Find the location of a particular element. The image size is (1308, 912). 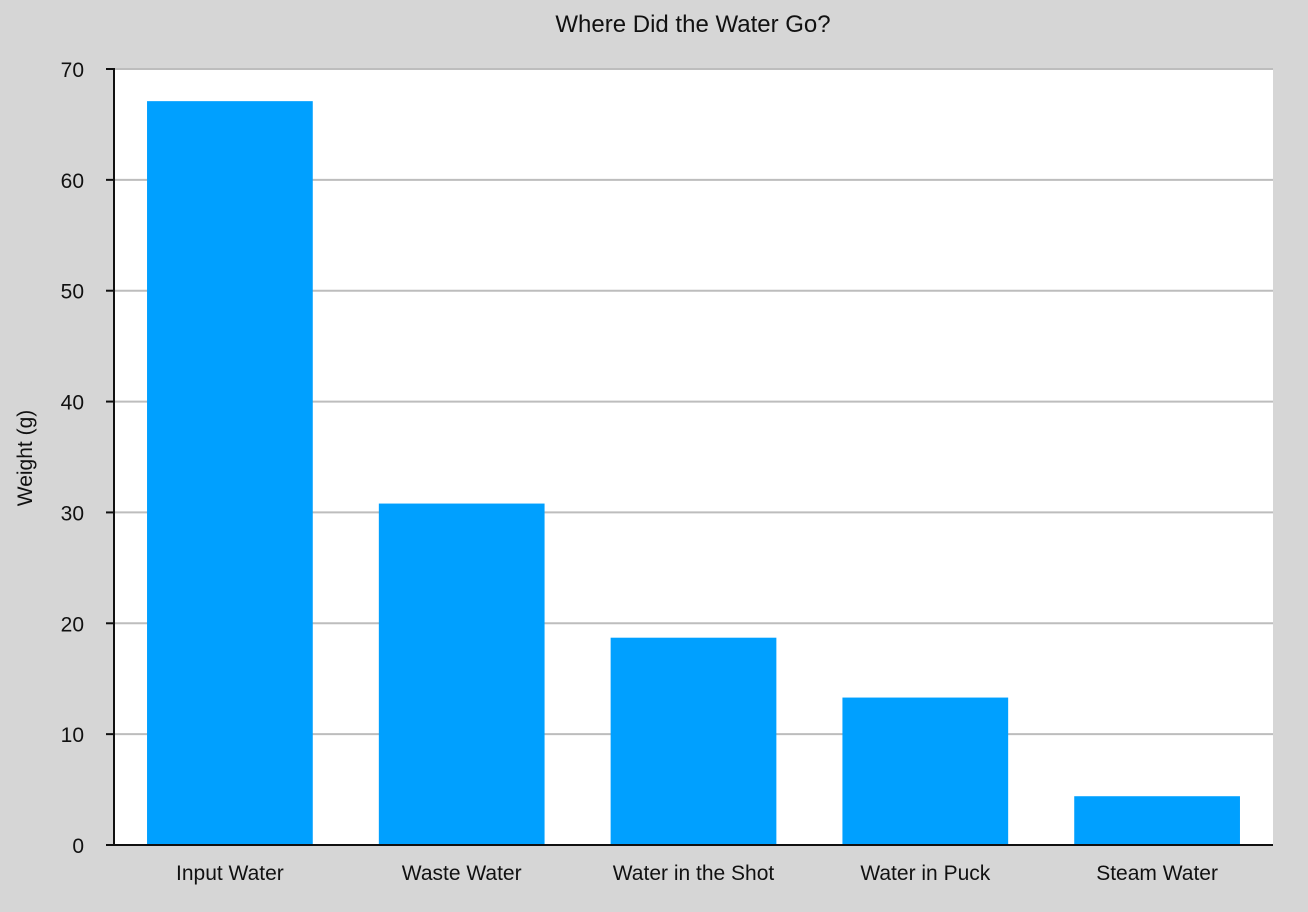

y-tick-label: 50 is located at coordinates (72, 292).